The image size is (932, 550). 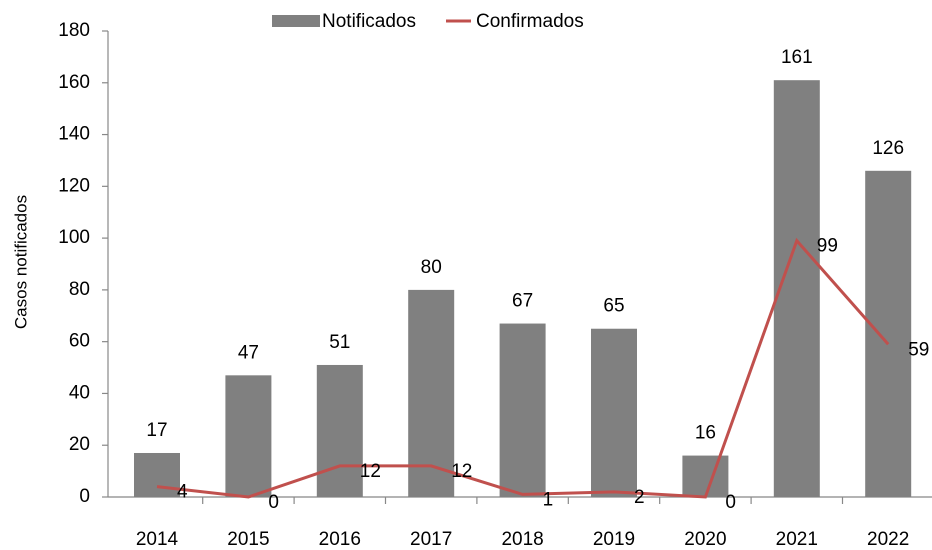 I want to click on x-tick-label: 2017, so click(x=431, y=539).